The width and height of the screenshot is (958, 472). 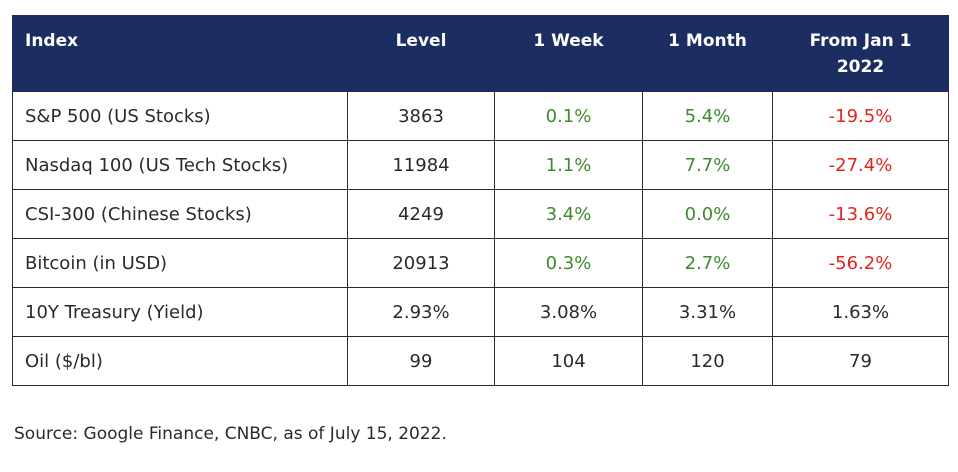 I want to click on header-index: Index, so click(x=180, y=53).